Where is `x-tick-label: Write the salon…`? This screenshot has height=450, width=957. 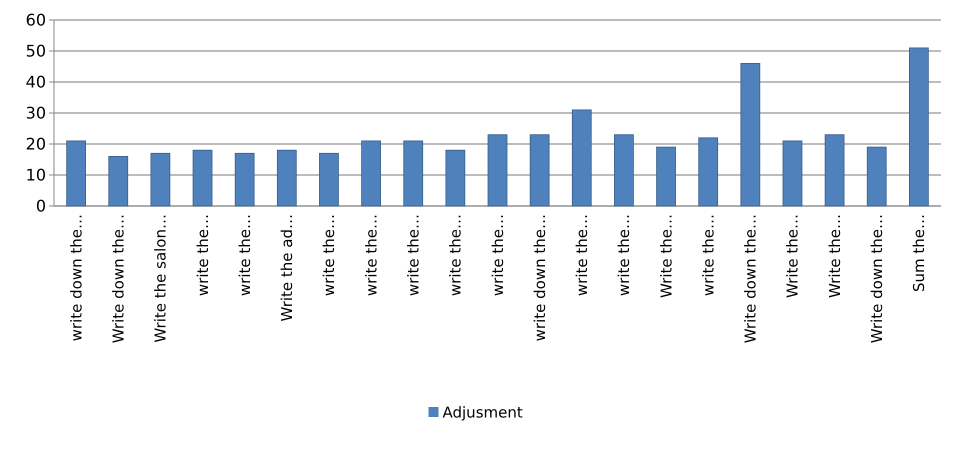 x-tick-label: Write the salon… is located at coordinates (161, 278).